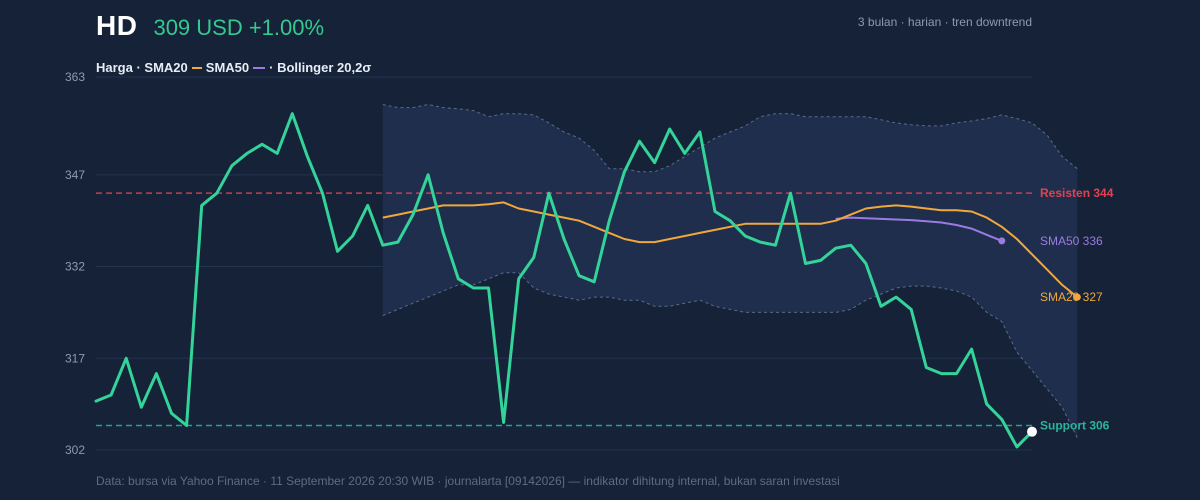 The width and height of the screenshot is (1200, 500). Describe the element at coordinates (227, 67) in the screenshot. I see `legend-sma50-label: SMA50` at that location.